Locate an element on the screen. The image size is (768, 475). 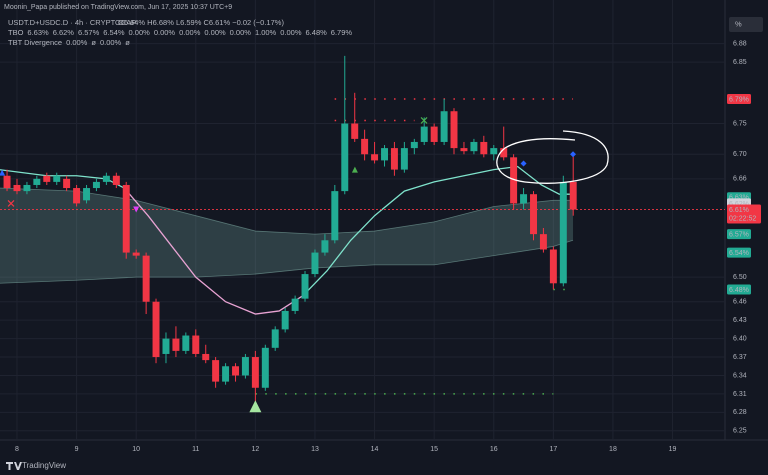
scale-button is located at coordinates (746, 24).